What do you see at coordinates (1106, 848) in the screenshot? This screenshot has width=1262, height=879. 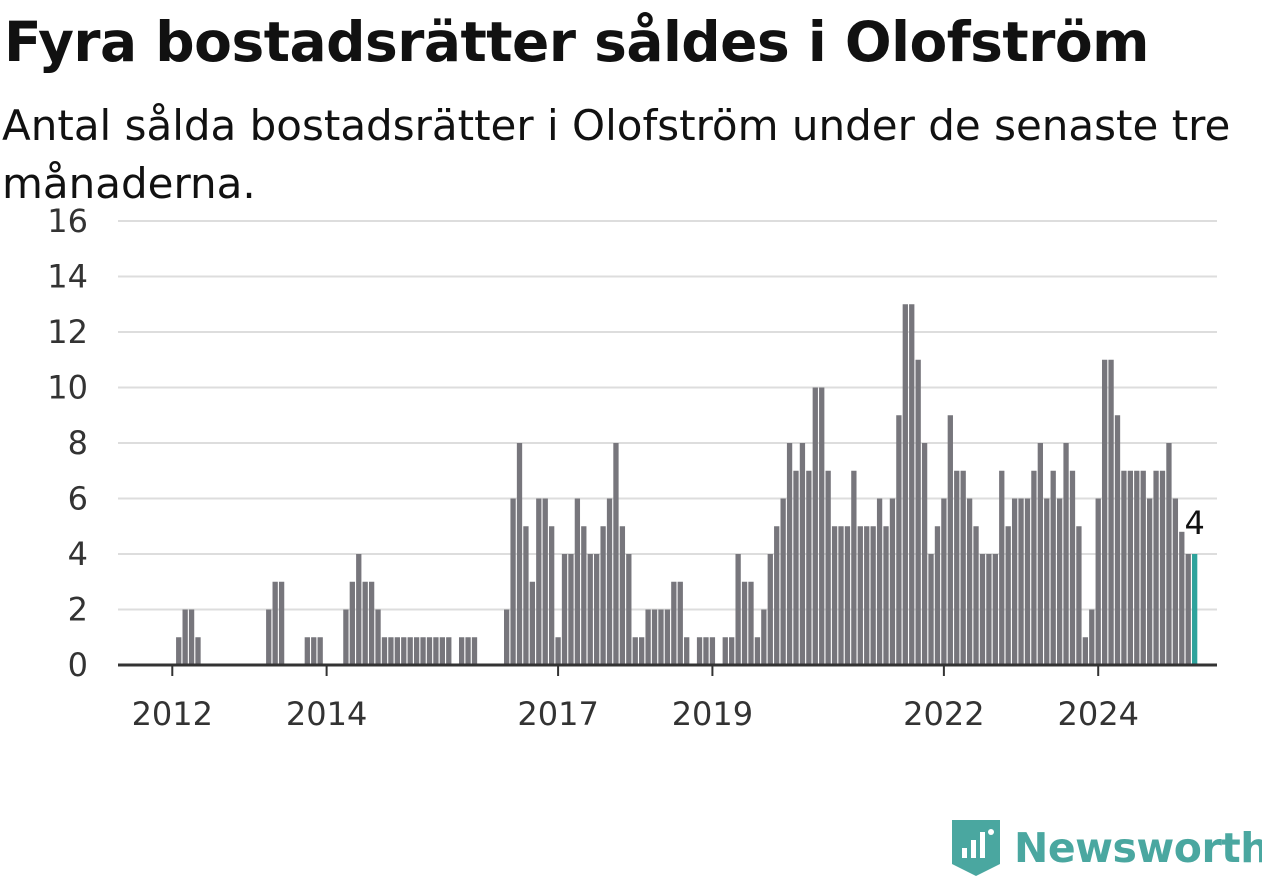 I see `newsworthy-logo: Newsworthy` at bounding box center [1106, 848].